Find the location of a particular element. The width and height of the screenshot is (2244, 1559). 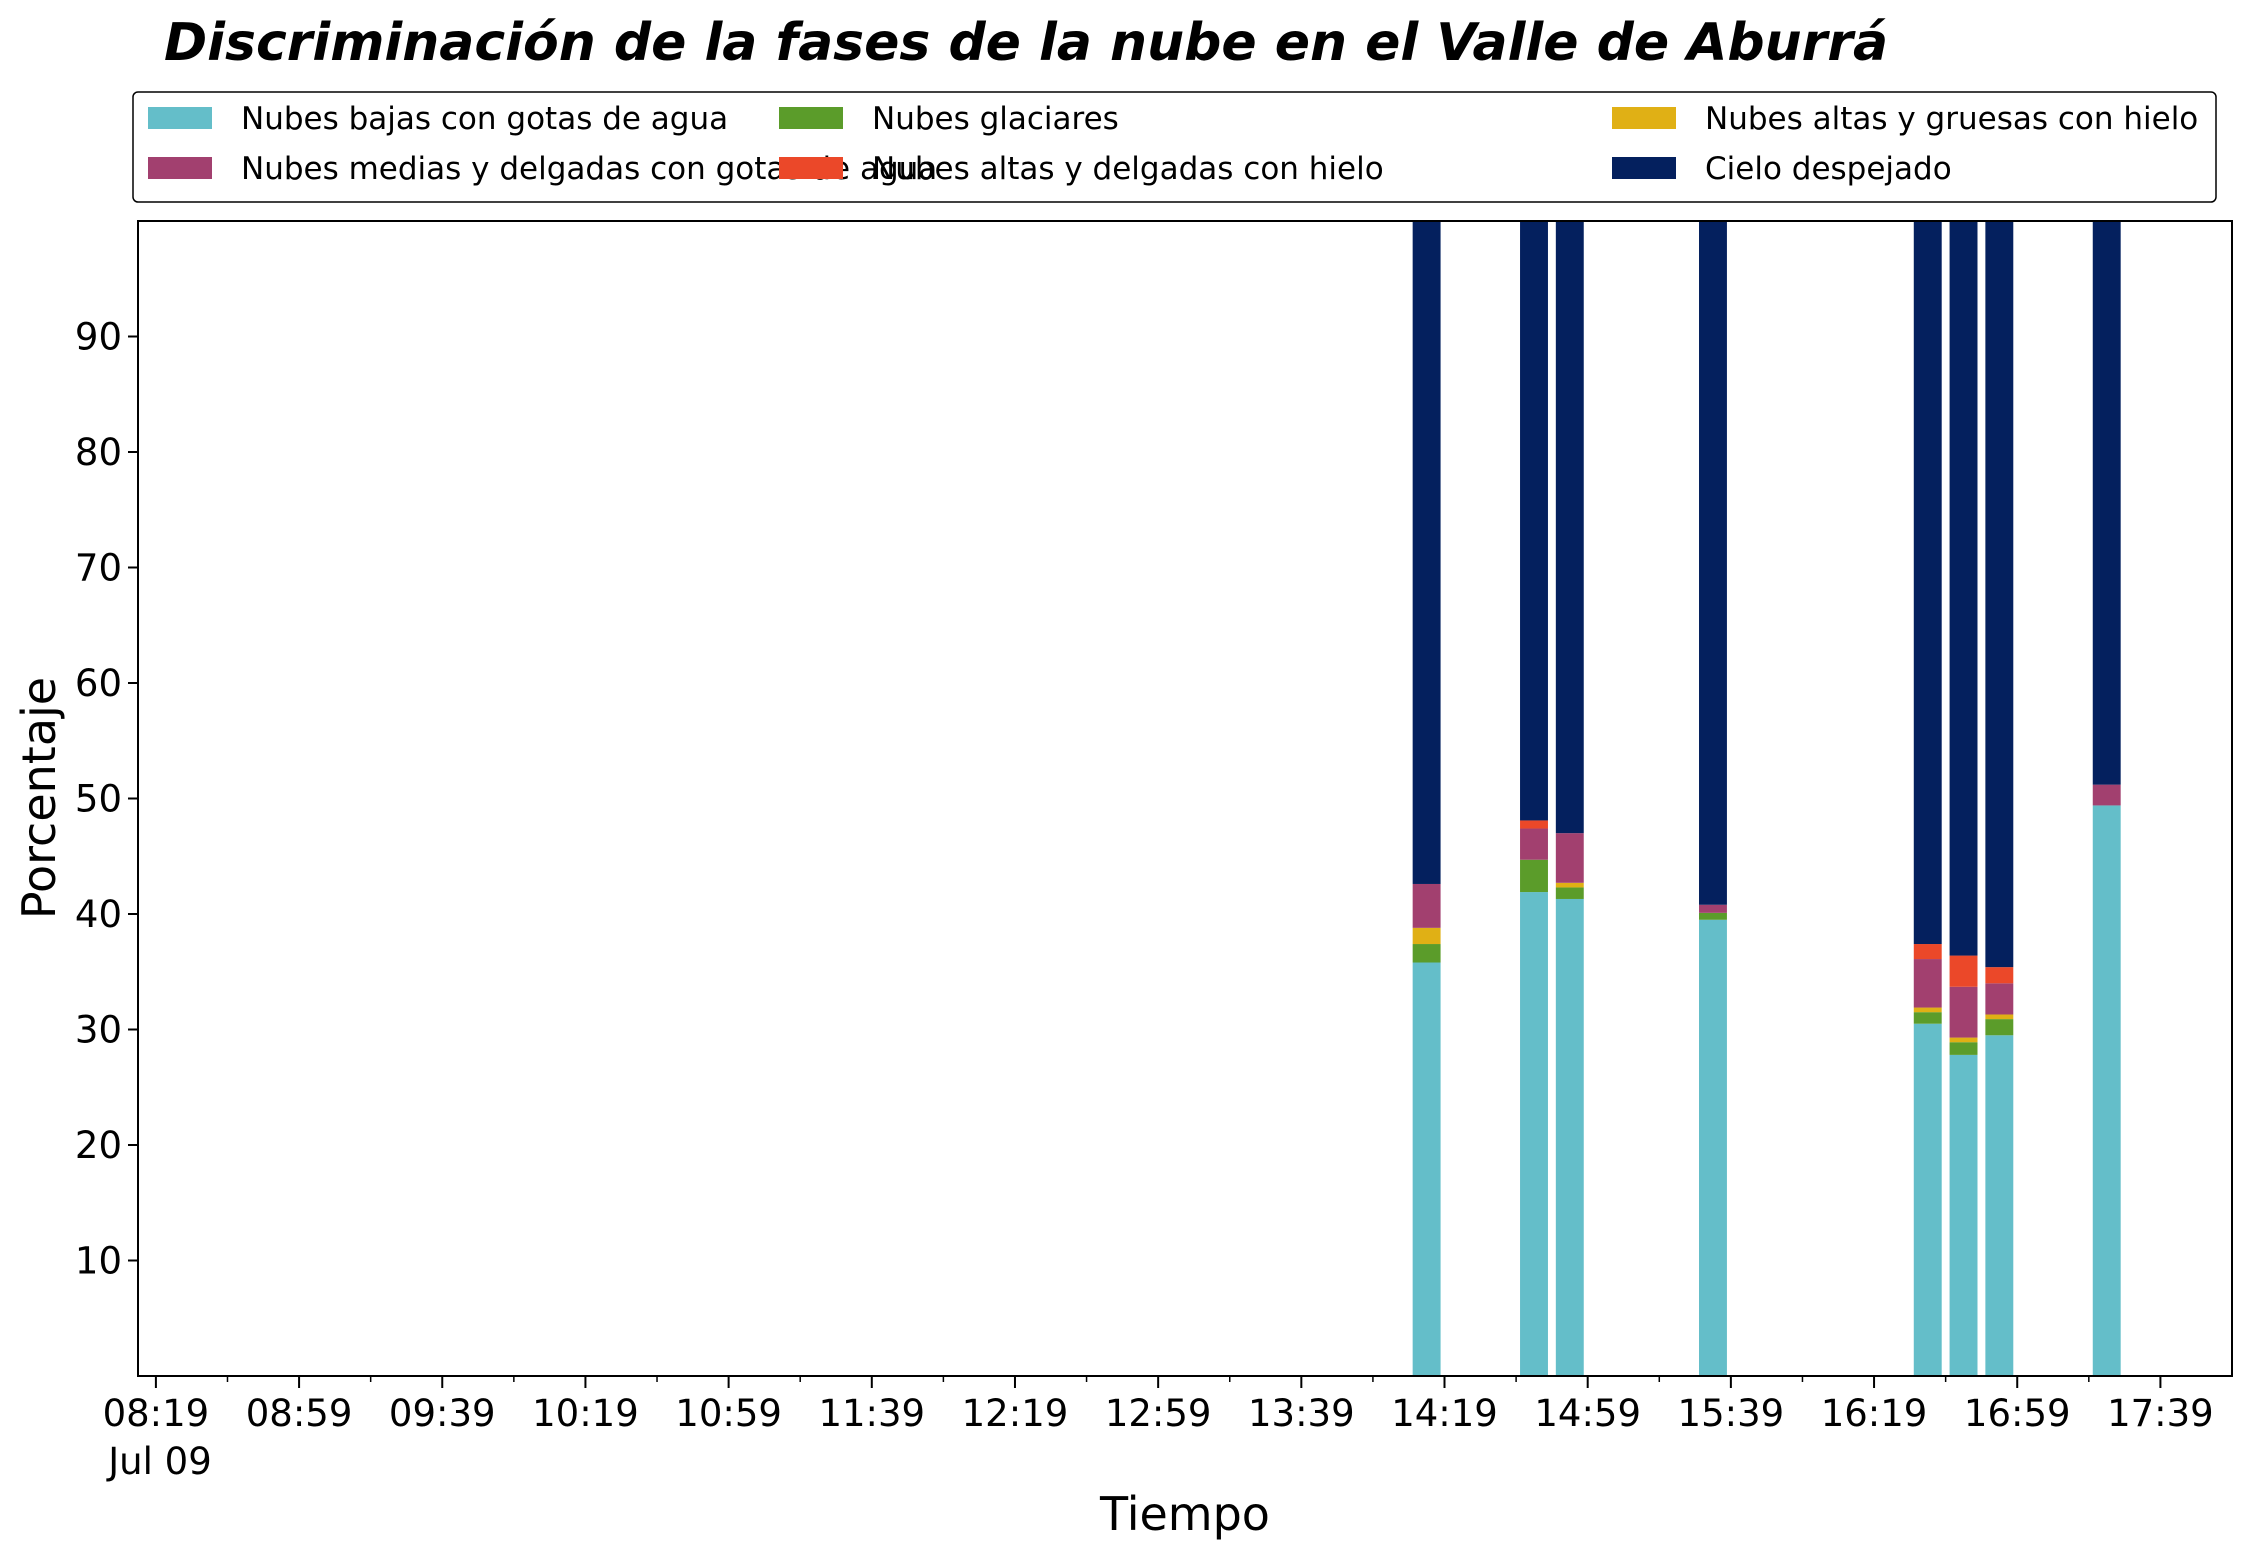

x-tick-label: 10:19 is located at coordinates (585, 1413).